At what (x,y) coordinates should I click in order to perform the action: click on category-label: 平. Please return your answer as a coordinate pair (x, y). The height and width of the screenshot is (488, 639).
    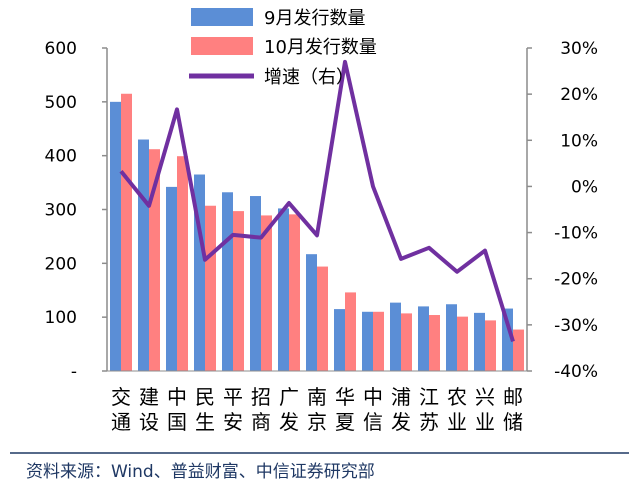
    Looking at the image, I should click on (233, 397).